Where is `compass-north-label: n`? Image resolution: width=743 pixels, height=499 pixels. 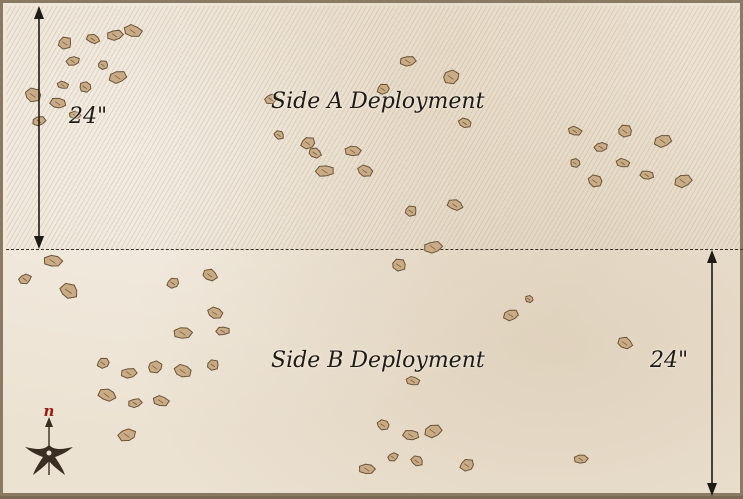
compass-north-label: n is located at coordinates (49, 411).